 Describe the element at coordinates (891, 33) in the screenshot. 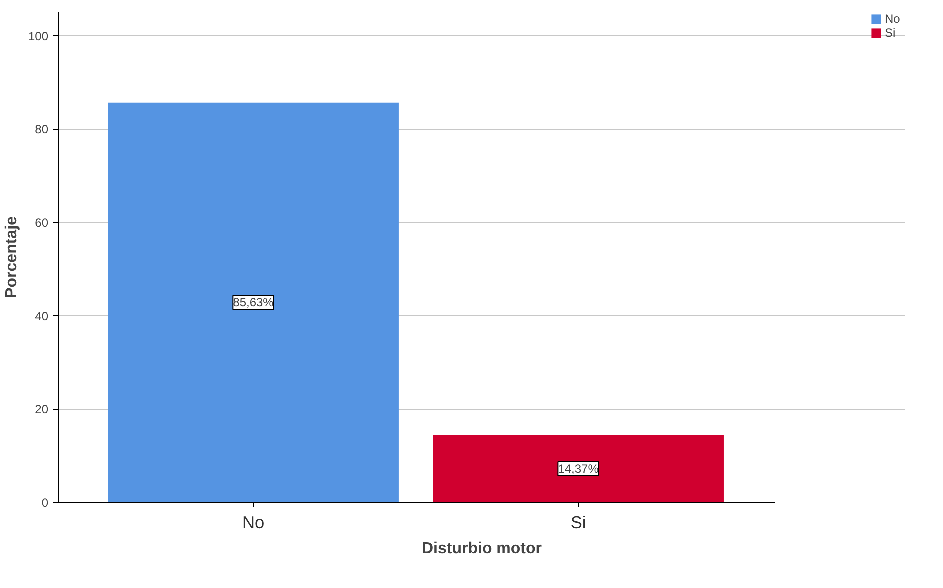

I see `legend-label: Si` at that location.